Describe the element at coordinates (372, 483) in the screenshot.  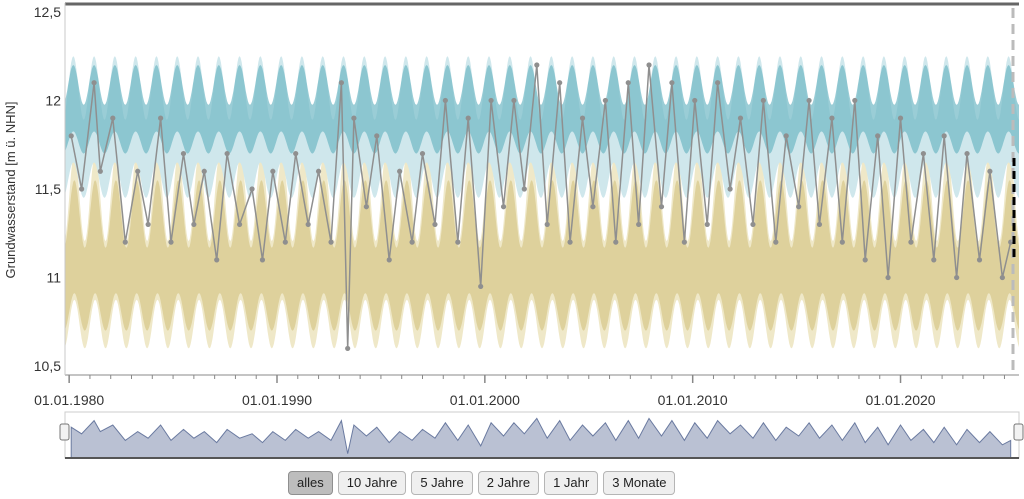
I see `range-button-10-years: 10 Jahre` at that location.